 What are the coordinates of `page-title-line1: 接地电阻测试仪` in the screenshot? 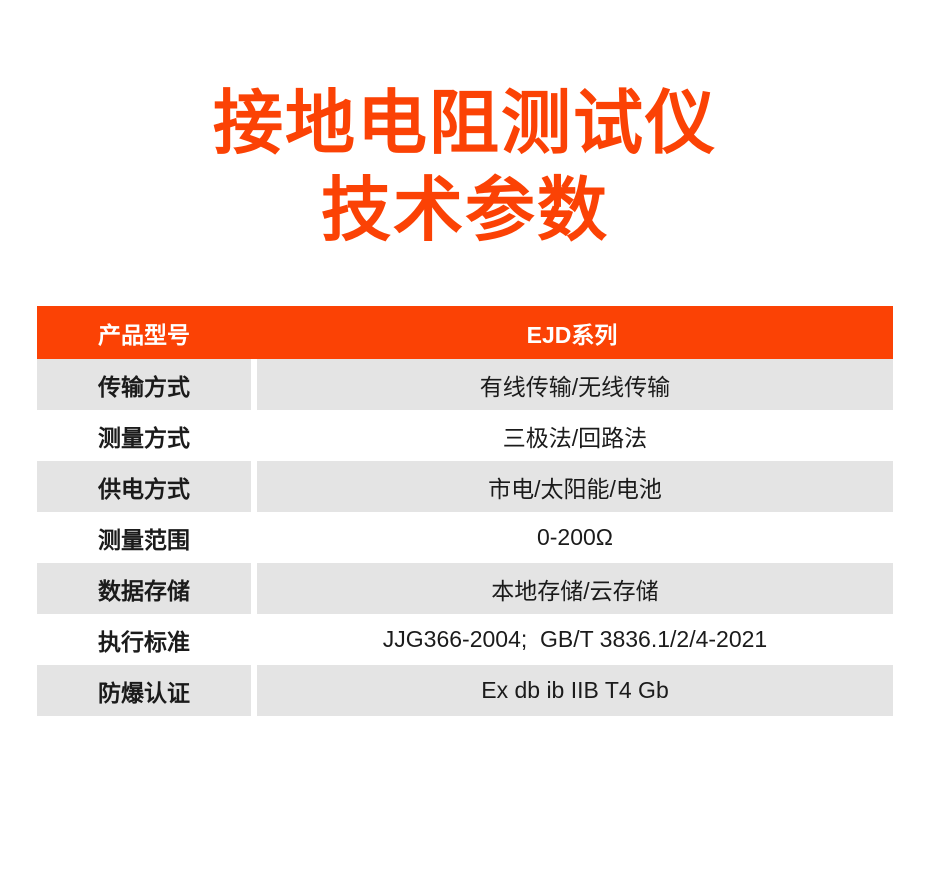 It's located at (465, 123).